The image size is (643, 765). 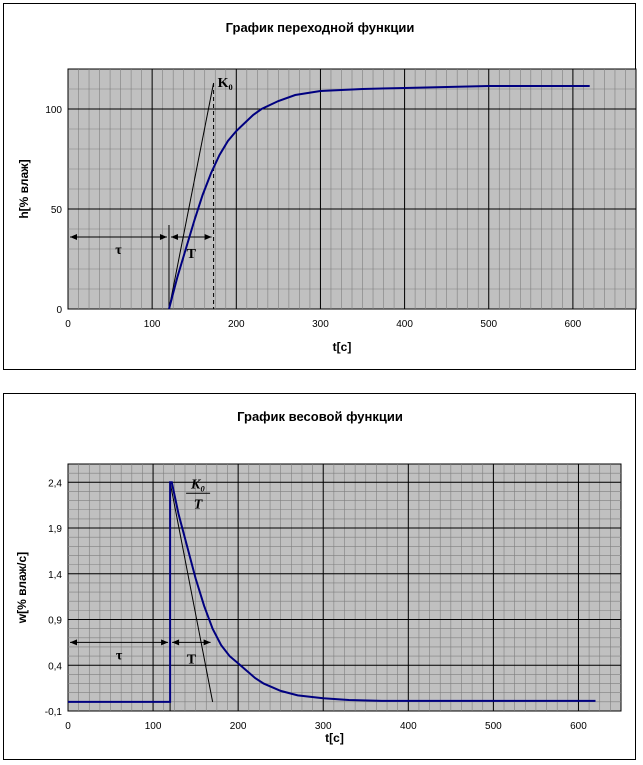 What do you see at coordinates (199, 504) in the screenshot?
I see `T-denominator-label: T` at bounding box center [199, 504].